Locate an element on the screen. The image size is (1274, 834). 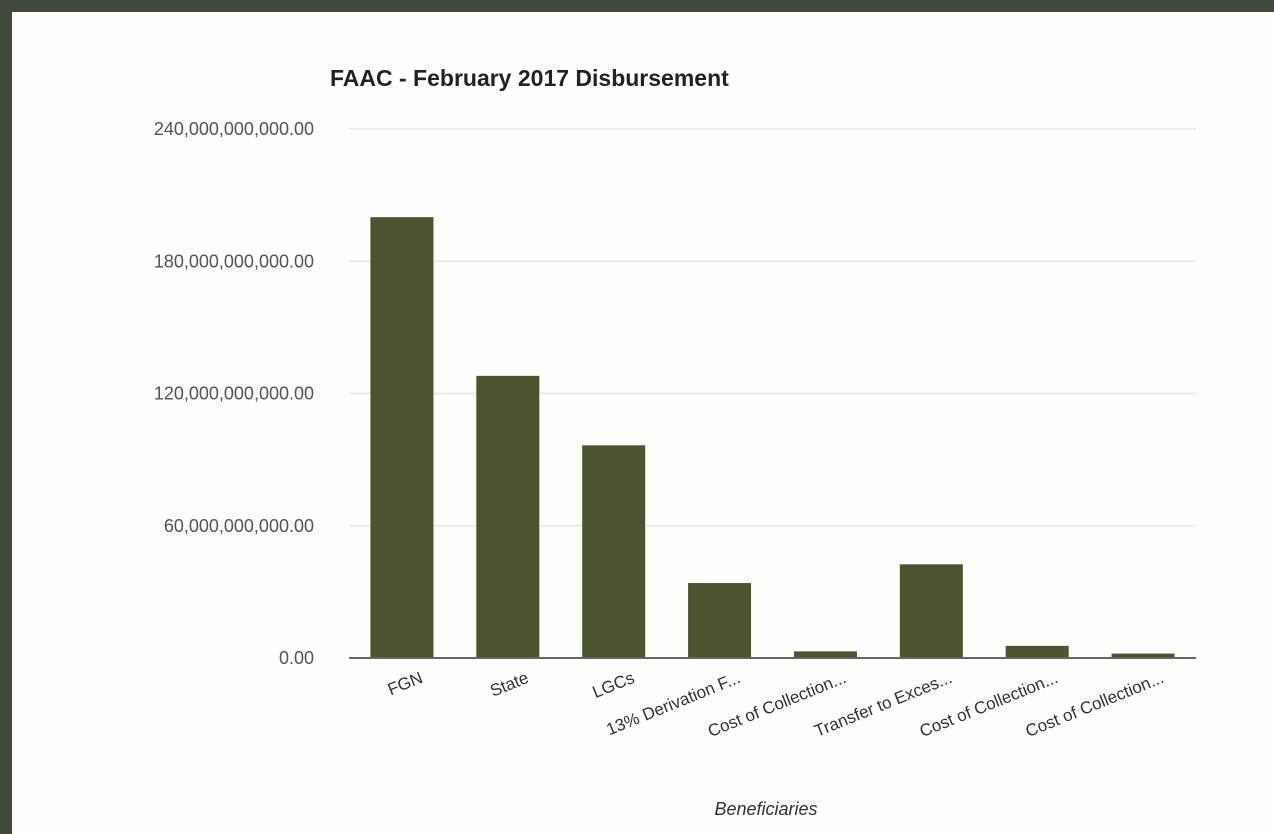
y-tick-label: 120,000,000,000.00 is located at coordinates (234, 394).